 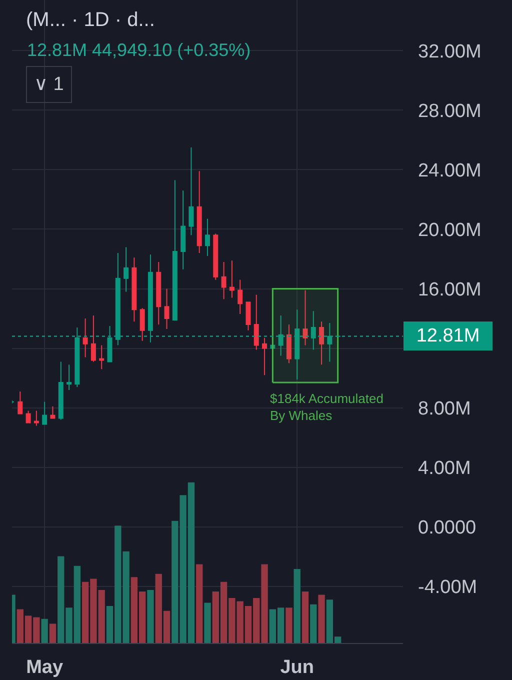 I want to click on y-tick-label: 8.00M, so click(x=444, y=409).